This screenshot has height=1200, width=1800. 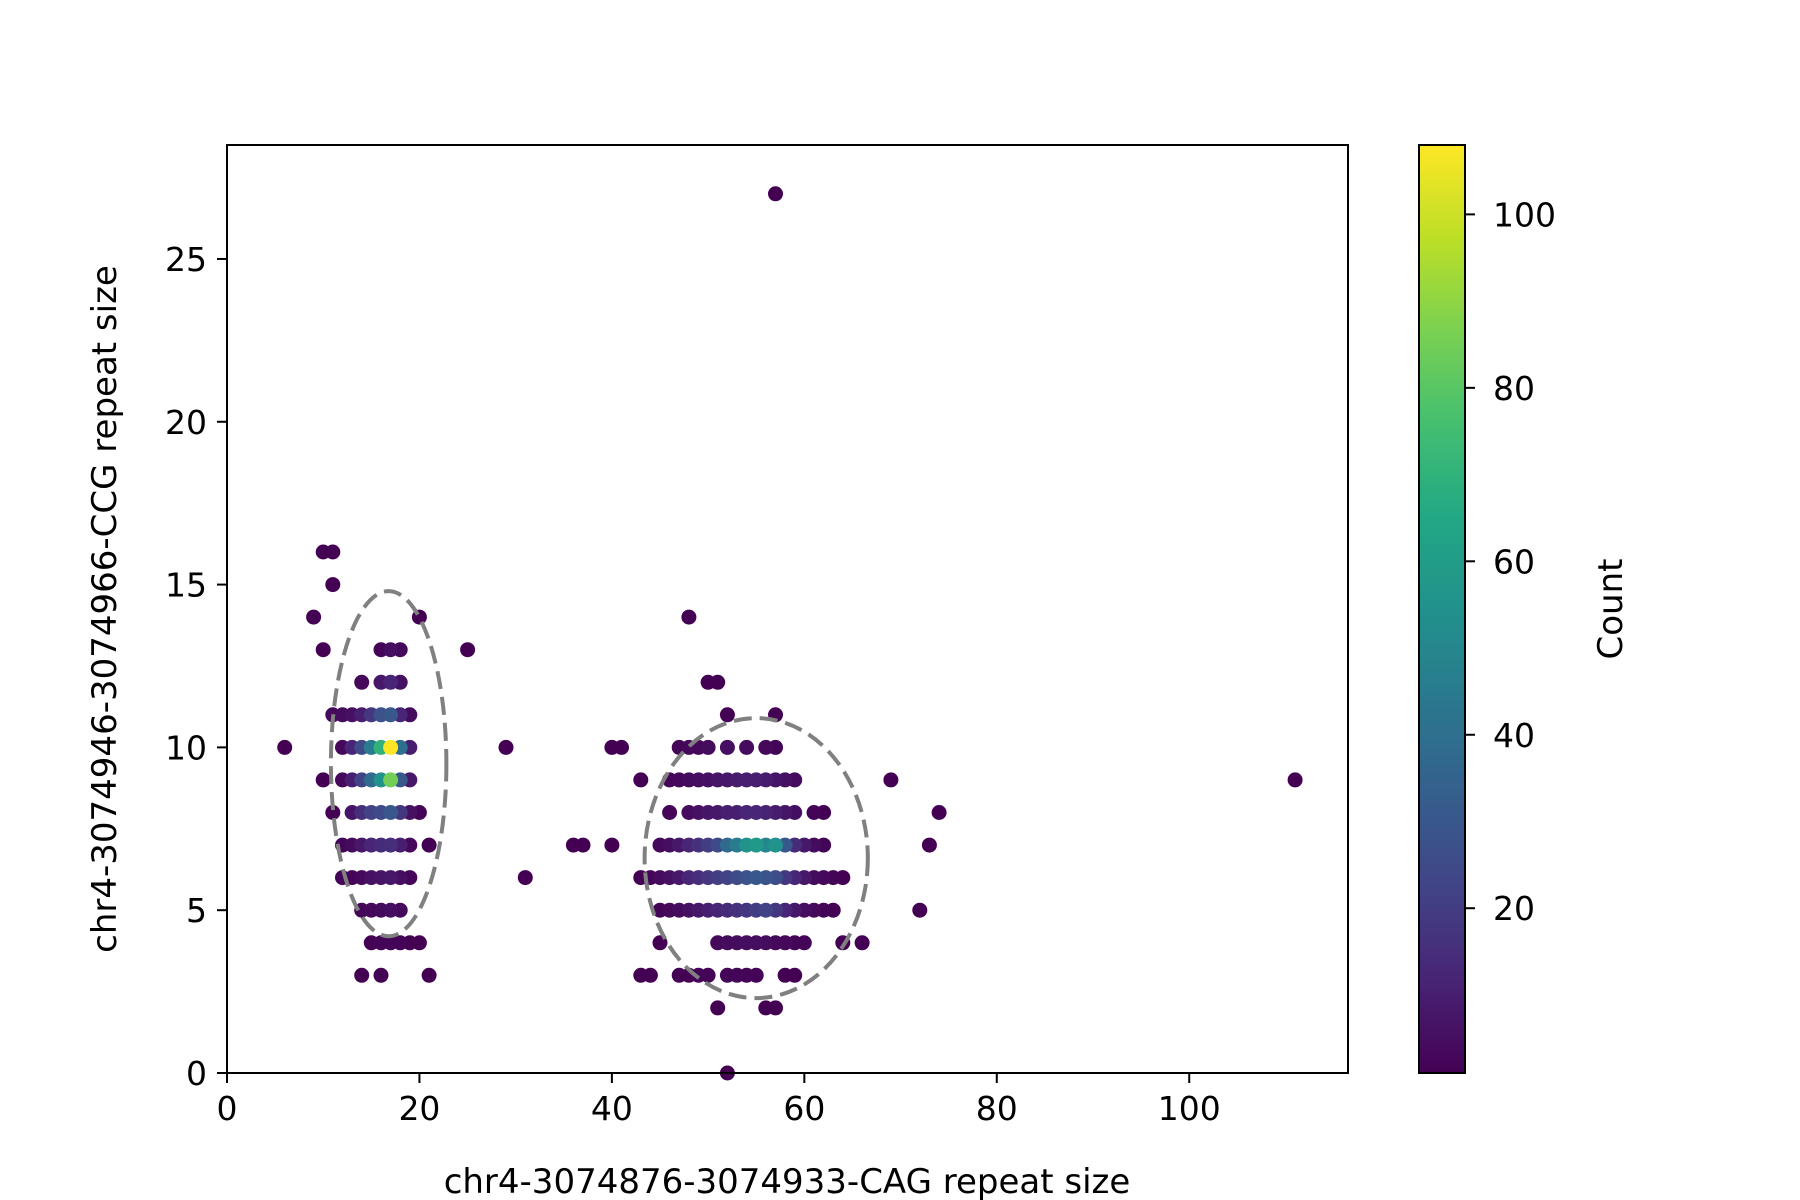 What do you see at coordinates (186, 747) in the screenshot?
I see `y-tick-label: 10` at bounding box center [186, 747].